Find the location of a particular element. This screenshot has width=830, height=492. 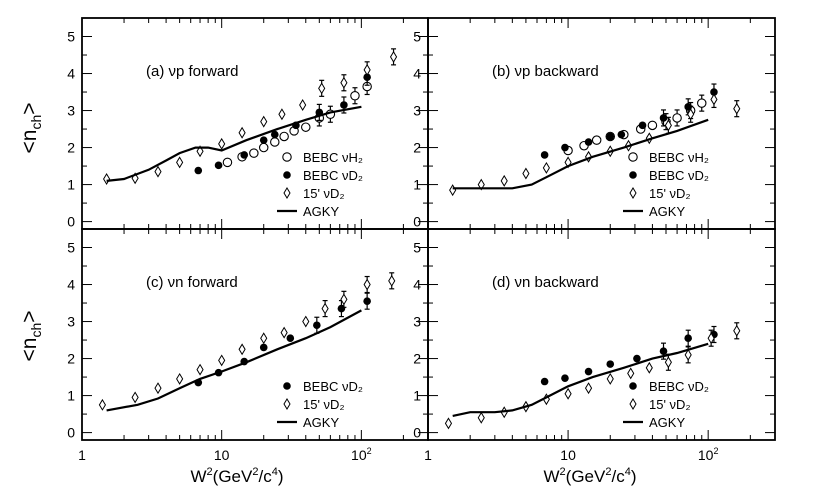

legend-label: BEBC νH₂ is located at coordinates (333, 157).